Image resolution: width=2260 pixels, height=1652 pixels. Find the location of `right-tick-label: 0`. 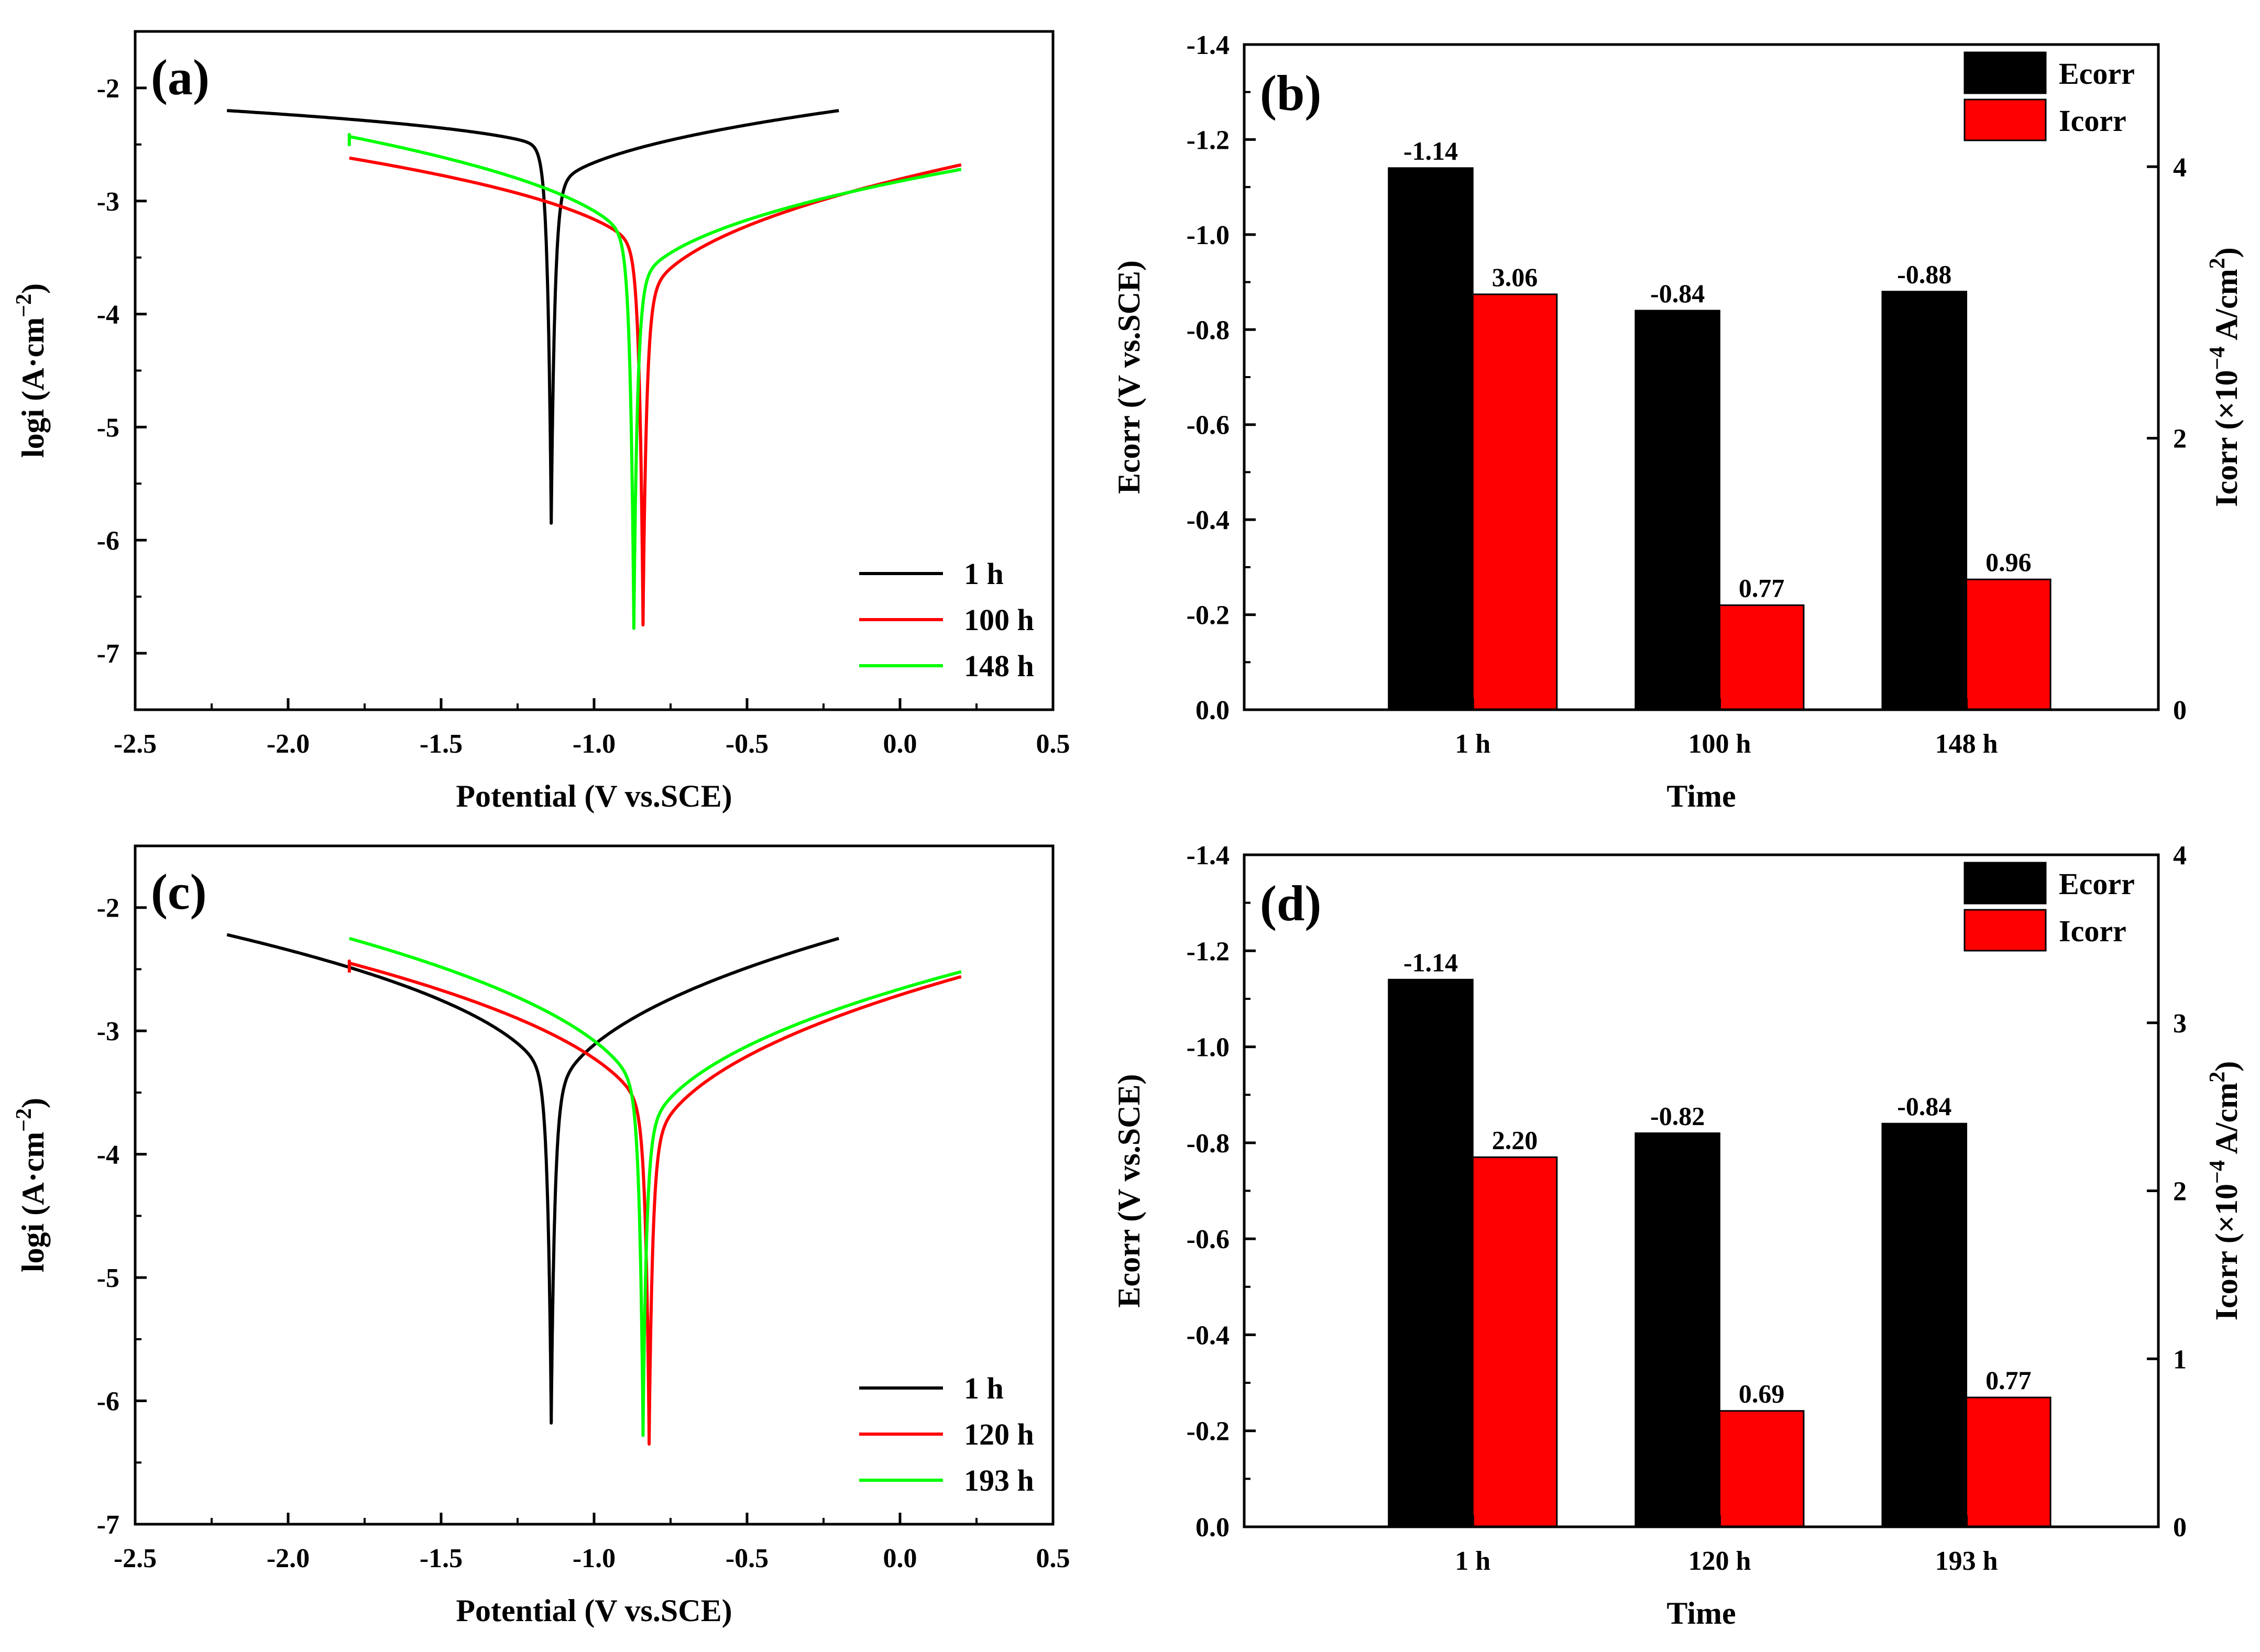

right-tick-label: 0 is located at coordinates (2180, 710).